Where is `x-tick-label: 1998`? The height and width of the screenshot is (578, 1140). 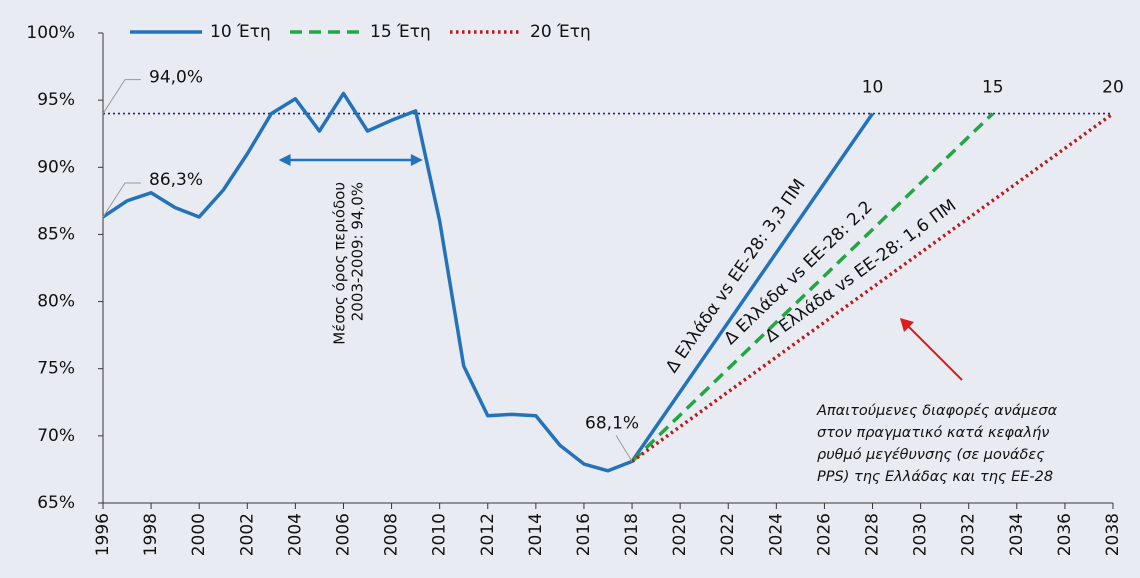 x-tick-label: 1998 is located at coordinates (151, 534).